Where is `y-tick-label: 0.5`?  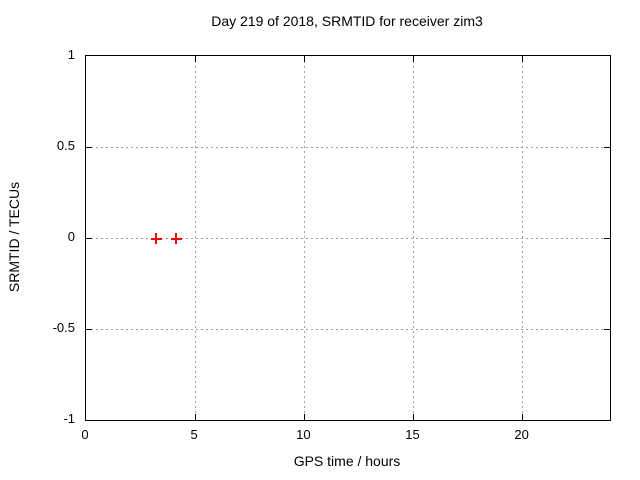 y-tick-label: 0.5 is located at coordinates (65, 145).